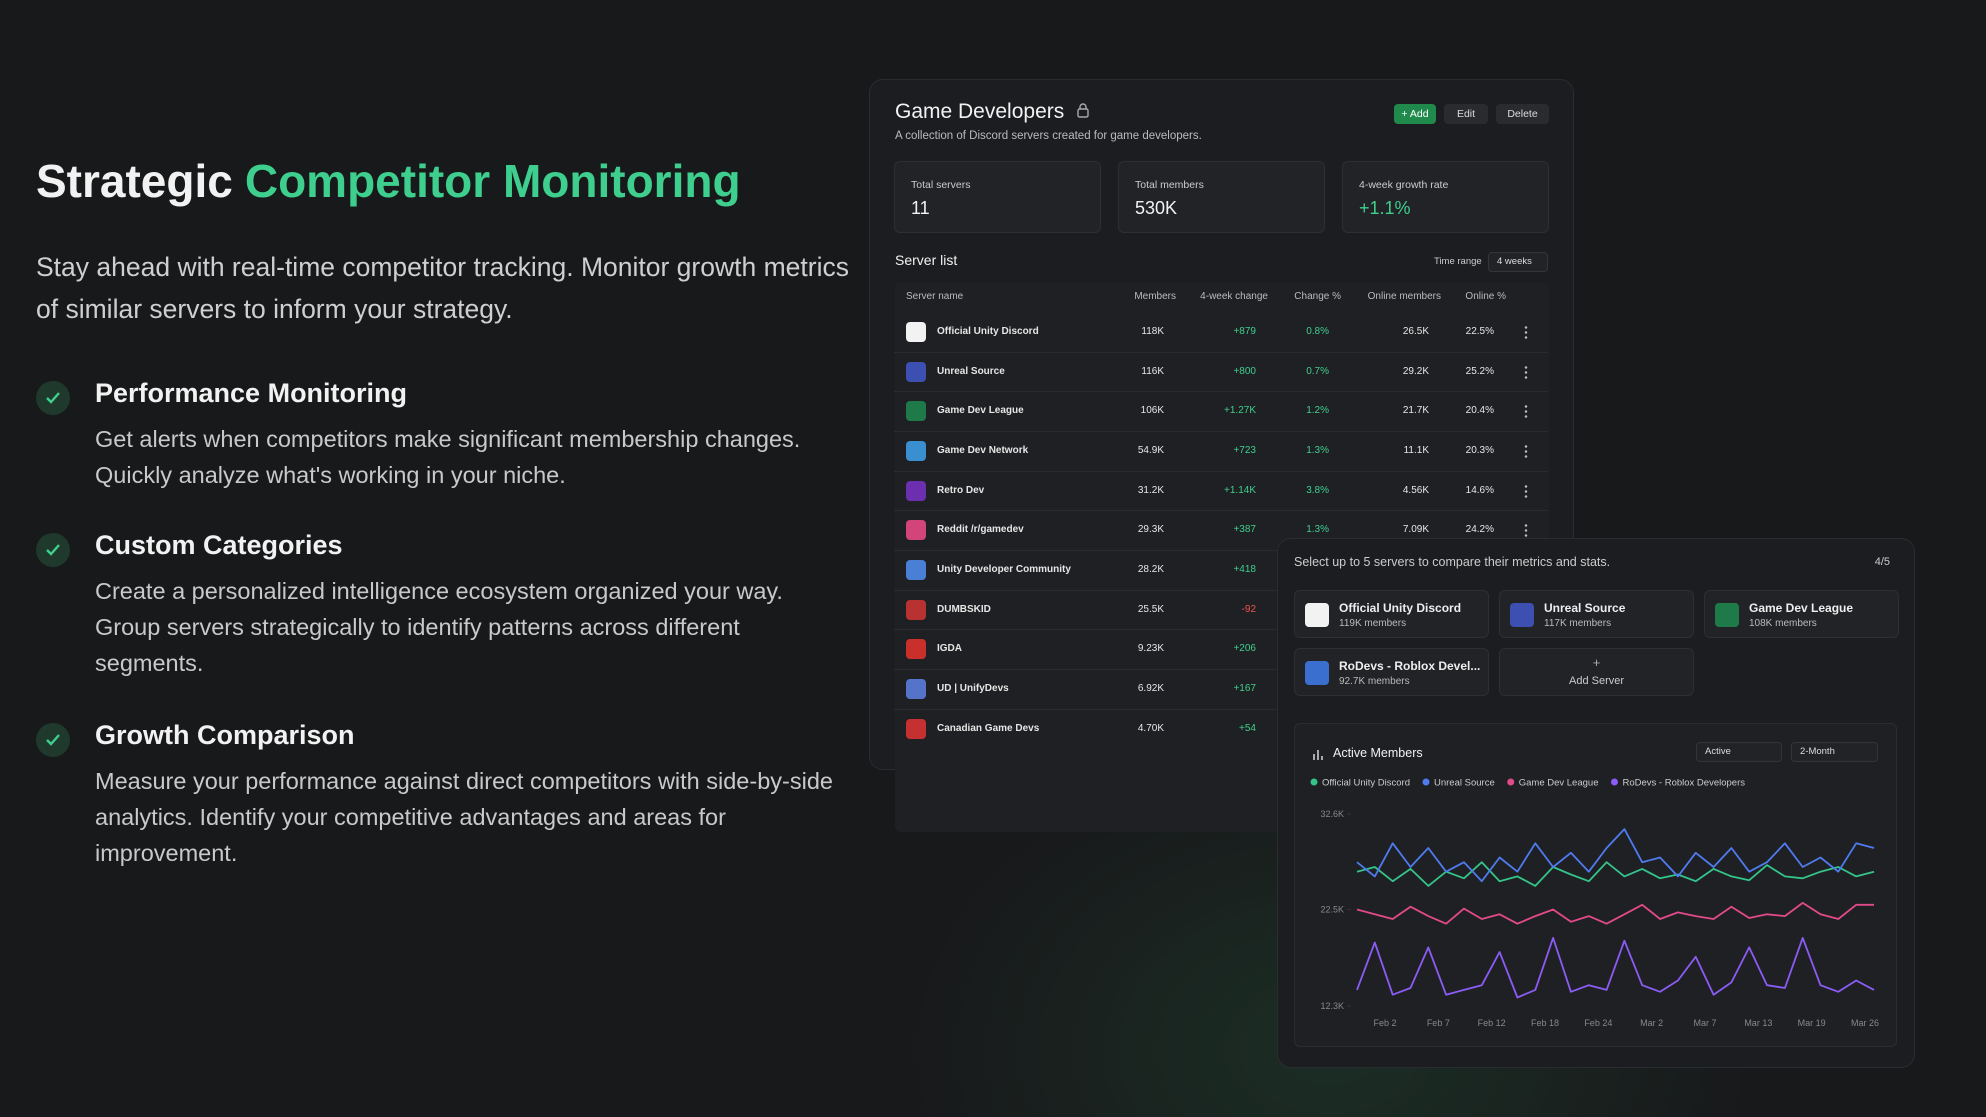  I want to click on feature-title: Growth Comparison, so click(225, 735).